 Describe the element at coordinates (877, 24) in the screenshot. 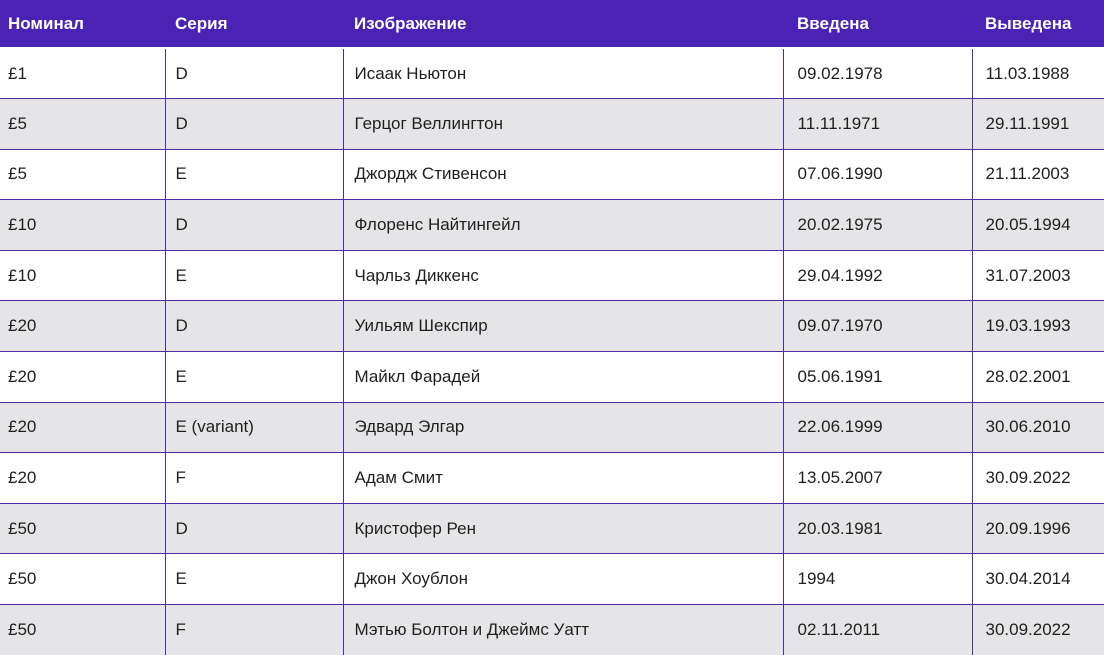

I see `column-header-introduced: Введена` at that location.